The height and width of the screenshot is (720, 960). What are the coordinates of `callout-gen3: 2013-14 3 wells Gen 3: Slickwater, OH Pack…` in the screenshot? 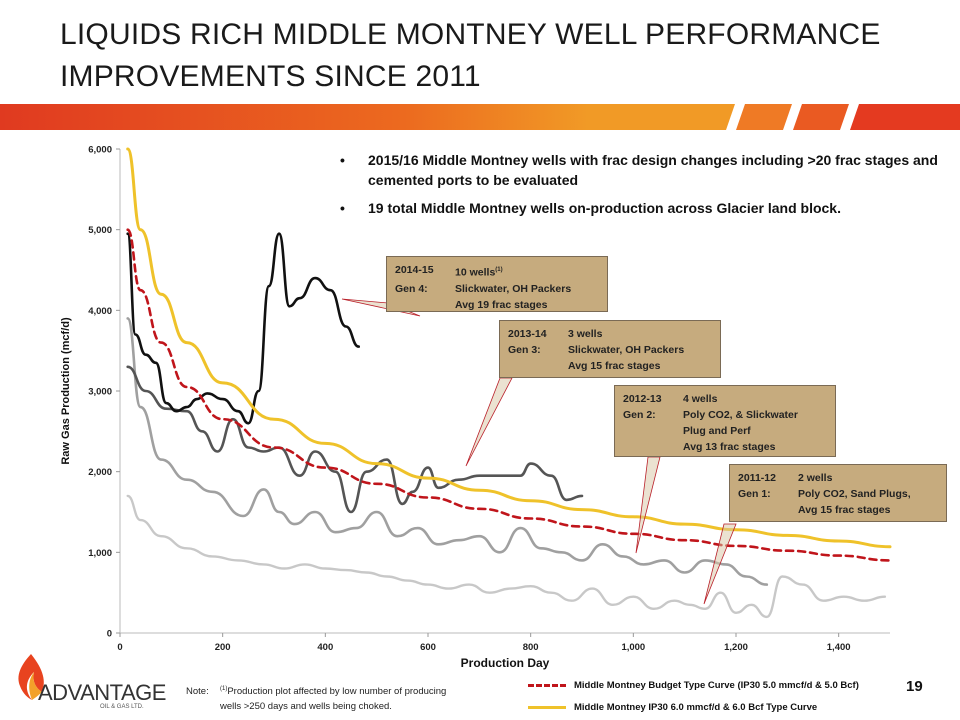 It's located at (610, 349).